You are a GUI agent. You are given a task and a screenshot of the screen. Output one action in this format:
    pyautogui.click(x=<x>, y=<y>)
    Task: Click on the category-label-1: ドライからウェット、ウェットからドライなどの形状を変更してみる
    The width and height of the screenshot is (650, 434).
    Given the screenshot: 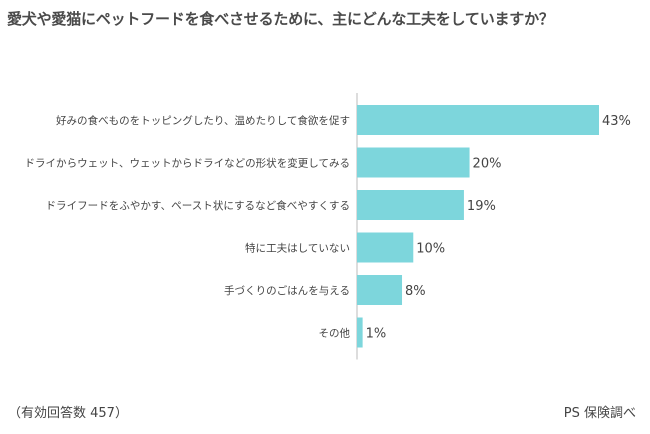 What is the action you would take?
    pyautogui.click(x=187, y=163)
    